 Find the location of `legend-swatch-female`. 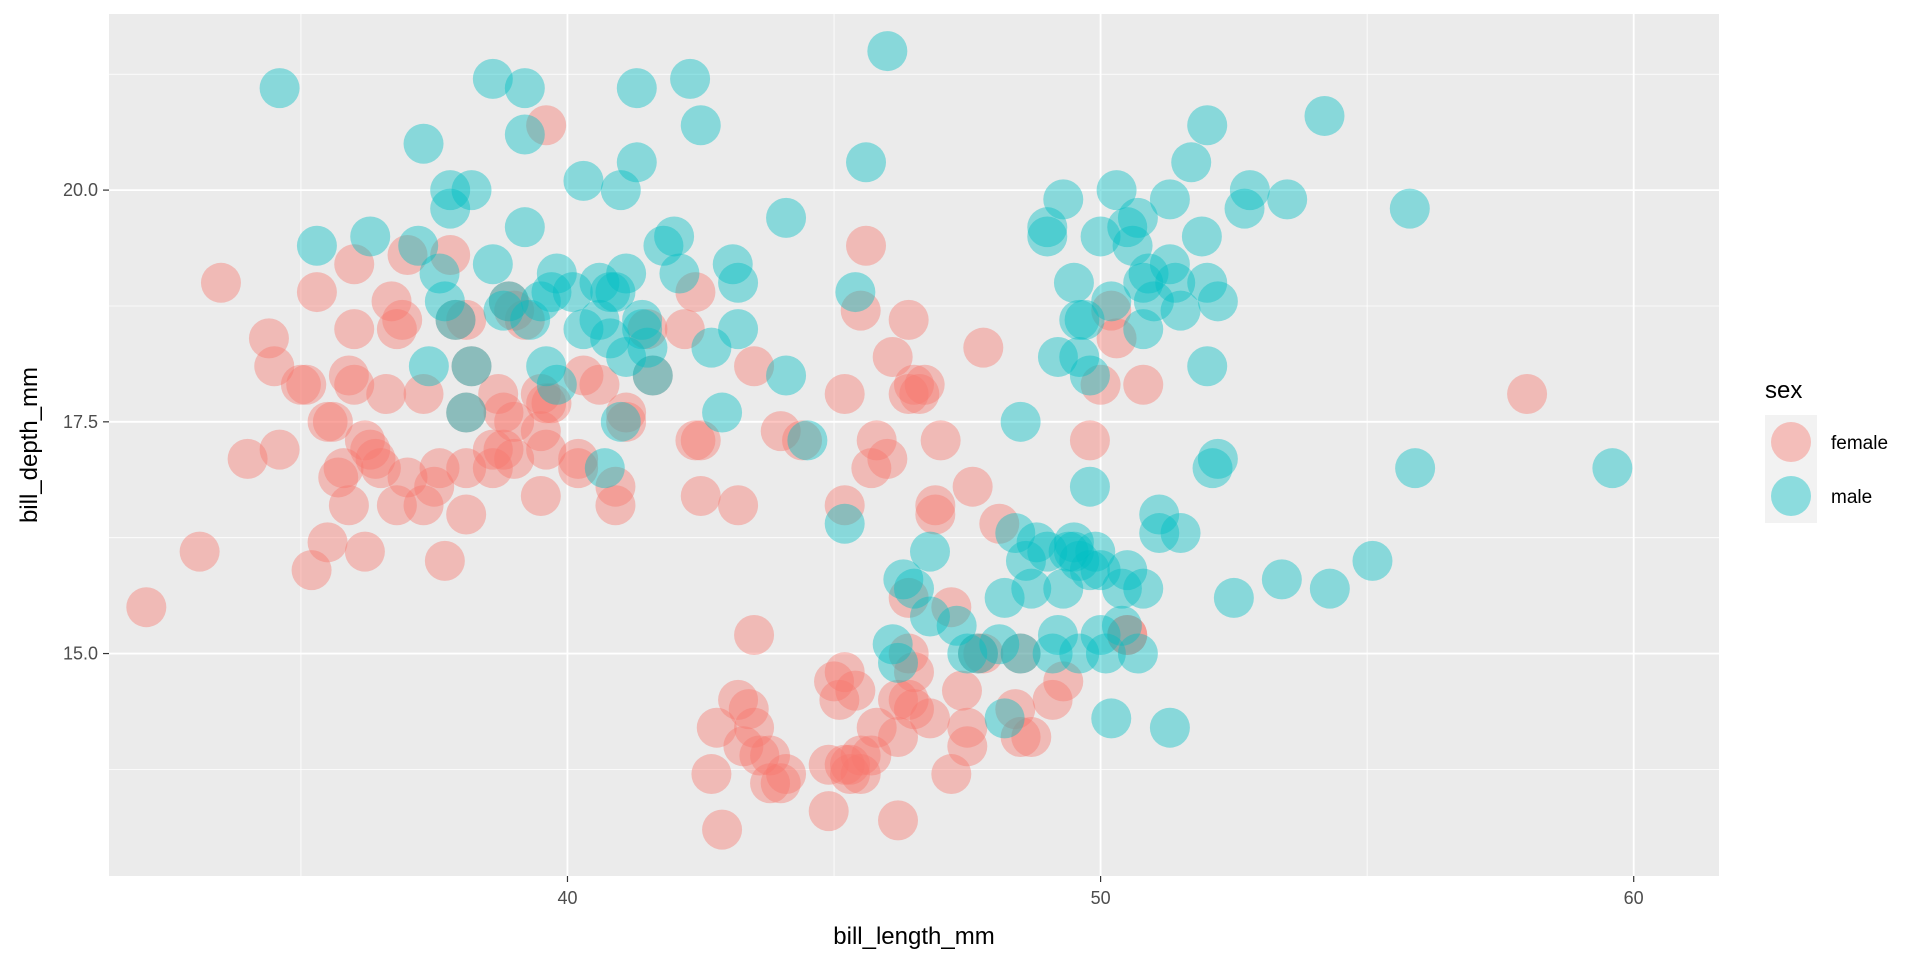

legend-swatch-female is located at coordinates (1791, 442).